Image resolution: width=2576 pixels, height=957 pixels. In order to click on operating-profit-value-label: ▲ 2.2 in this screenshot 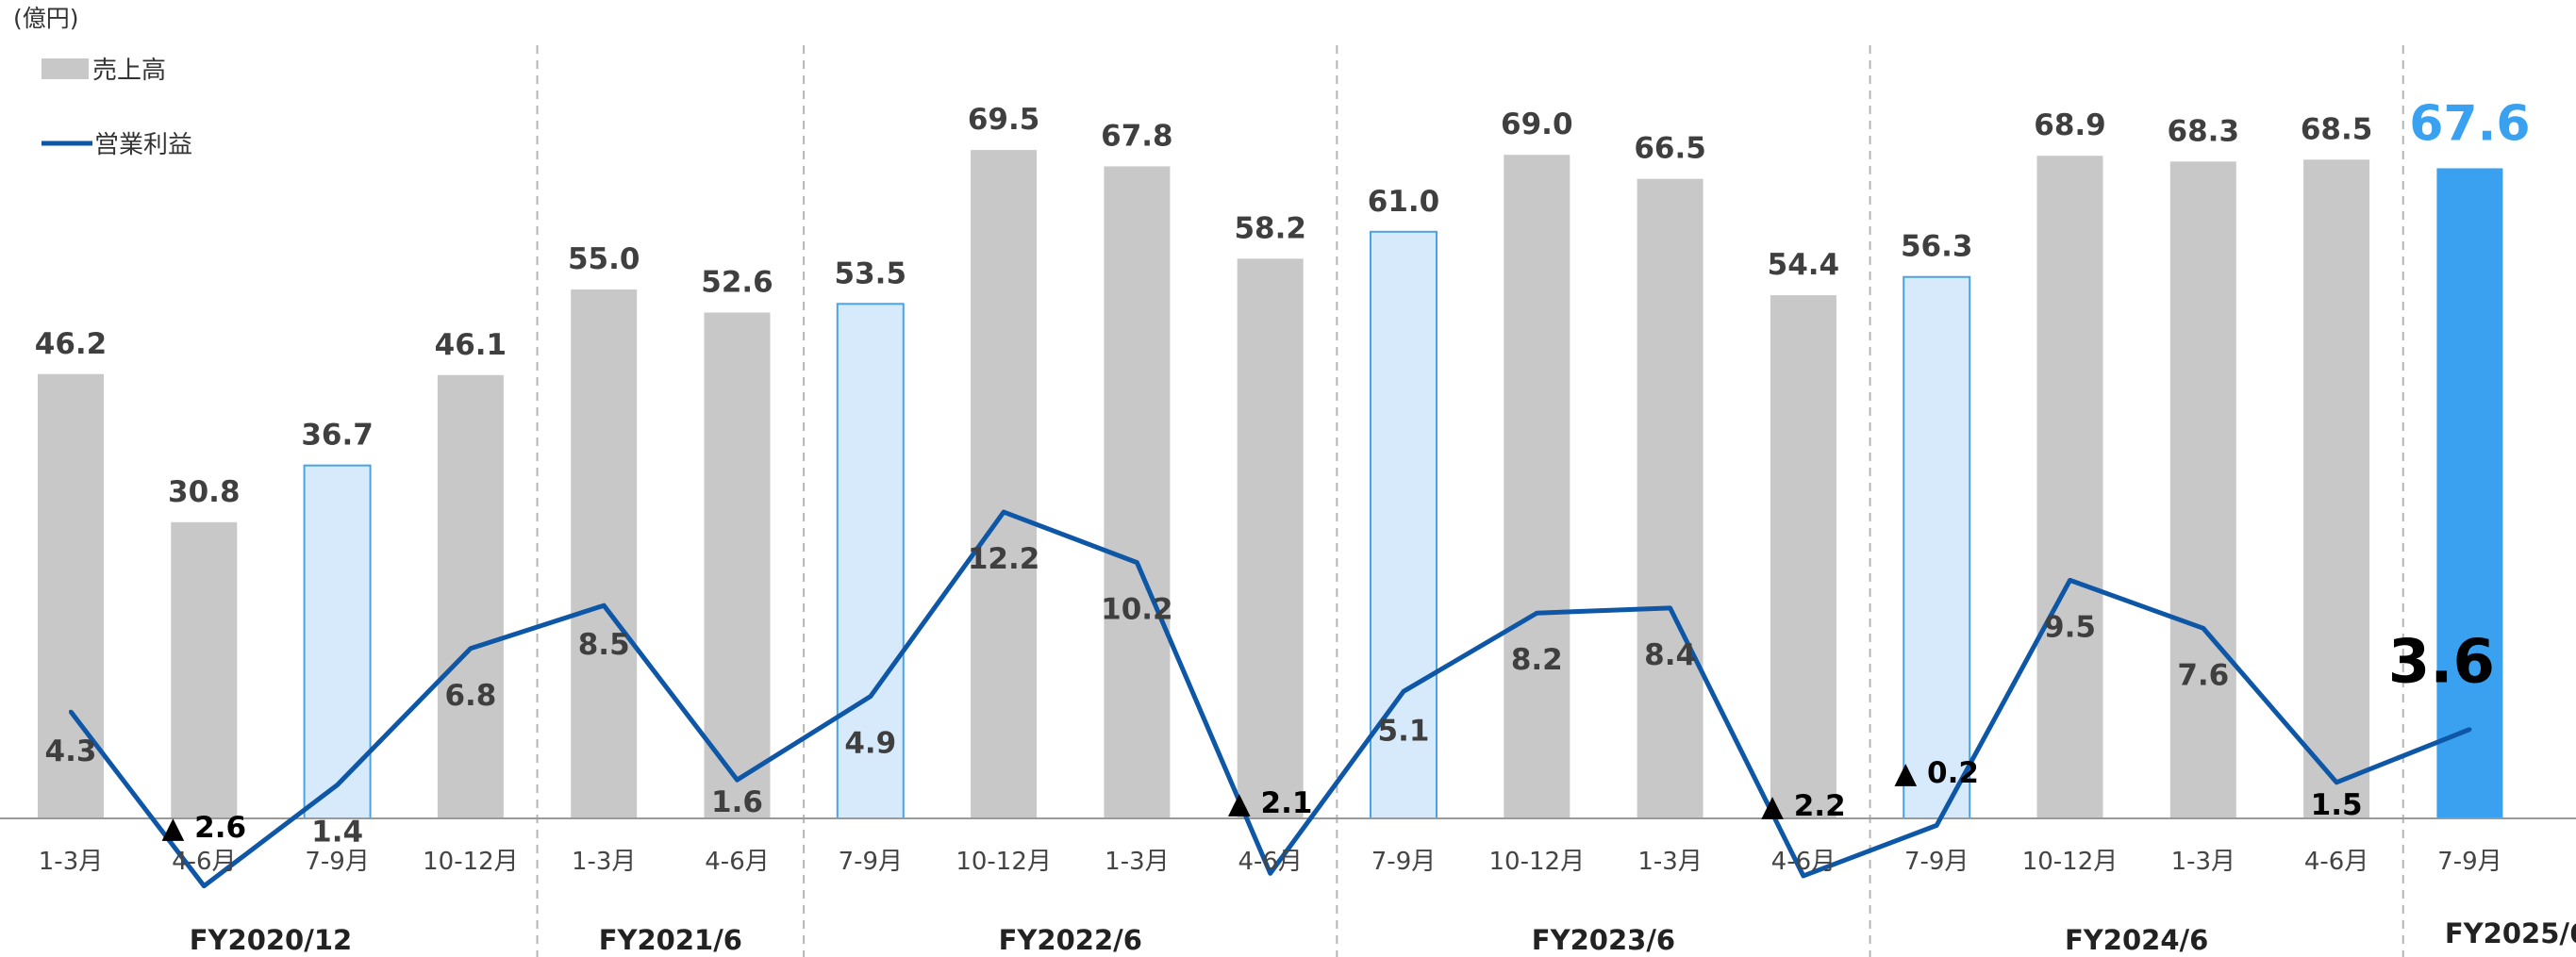, I will do `click(1804, 806)`.